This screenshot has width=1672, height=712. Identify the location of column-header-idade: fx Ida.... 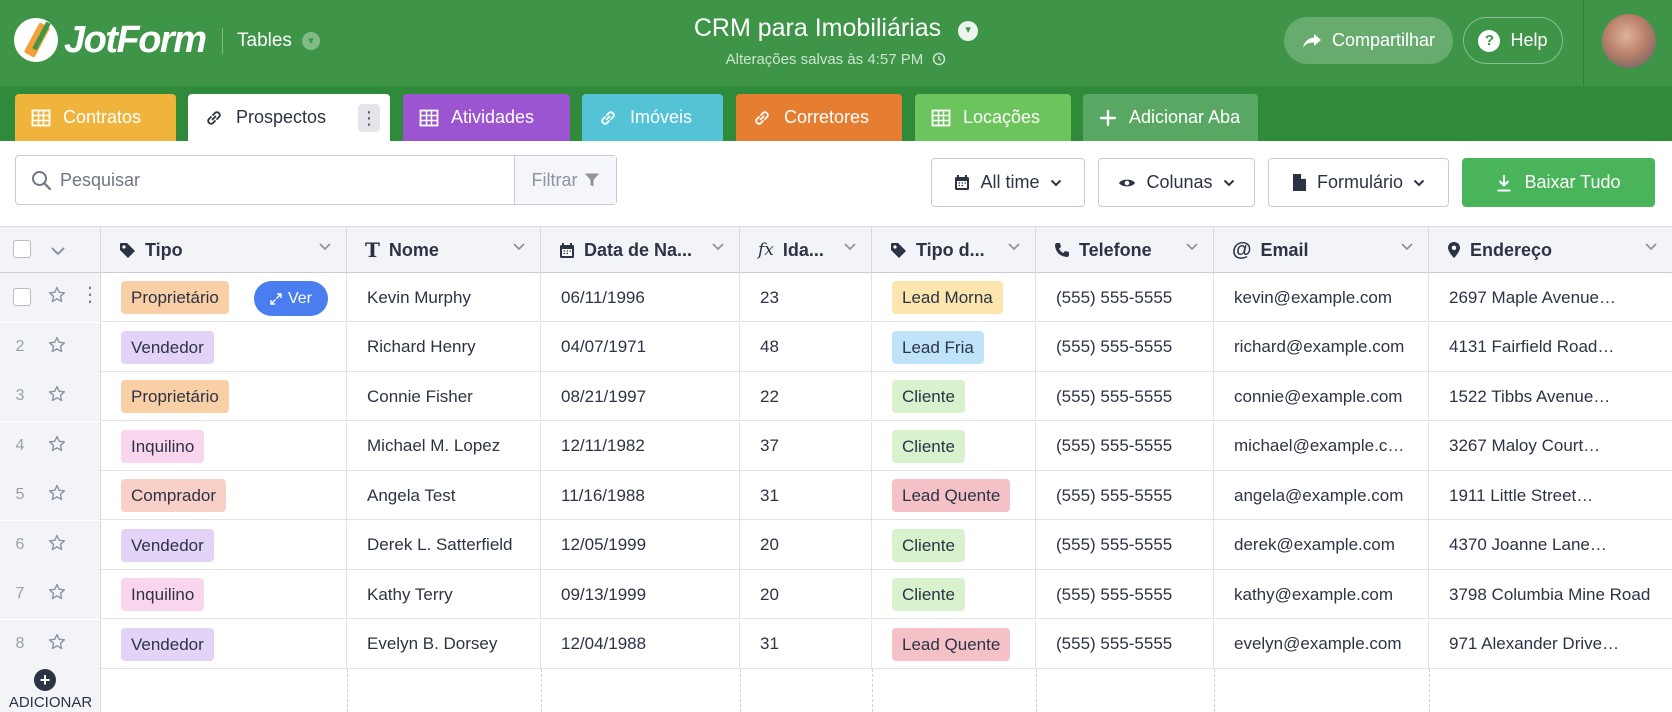
(806, 250).